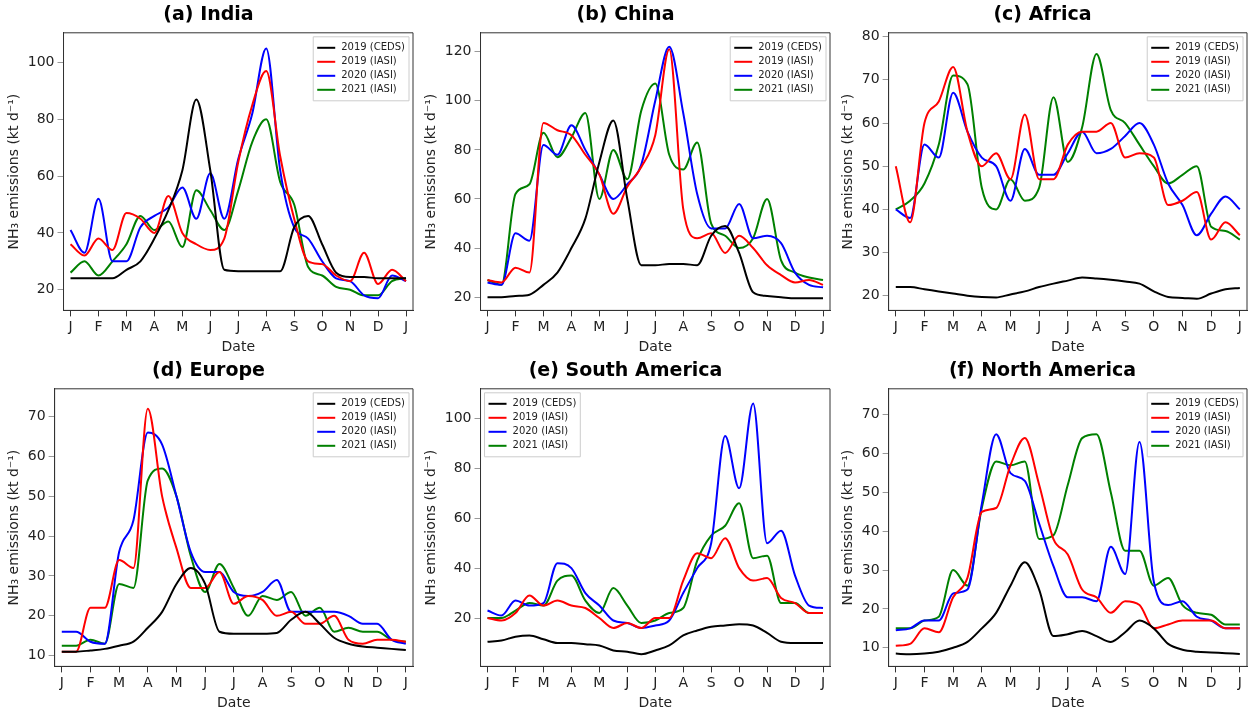 The width and height of the screenshot is (1251, 713). I want to click on y-tick-label: 30, so click(36, 574).